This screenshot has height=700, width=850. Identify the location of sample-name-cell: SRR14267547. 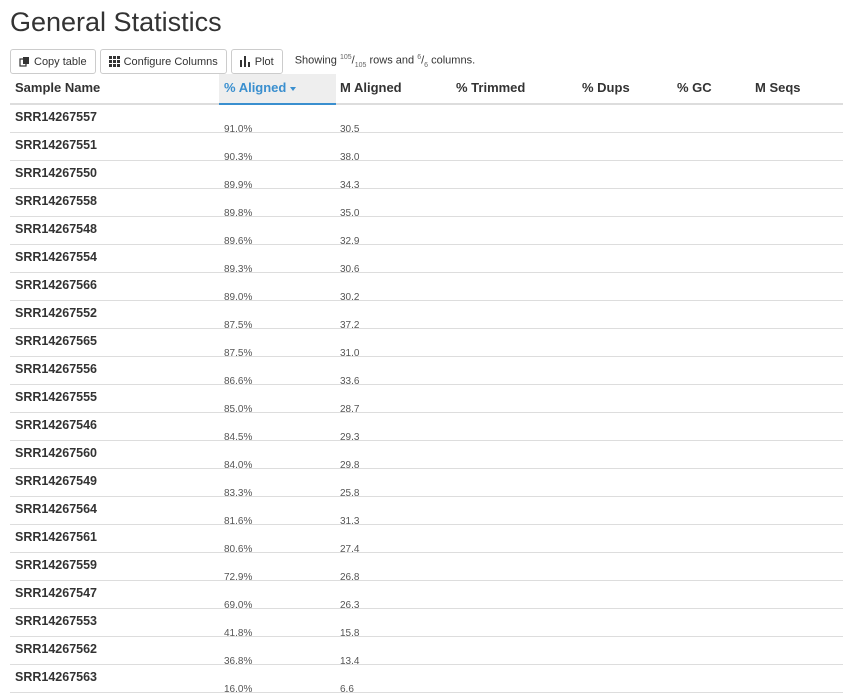
(56, 593).